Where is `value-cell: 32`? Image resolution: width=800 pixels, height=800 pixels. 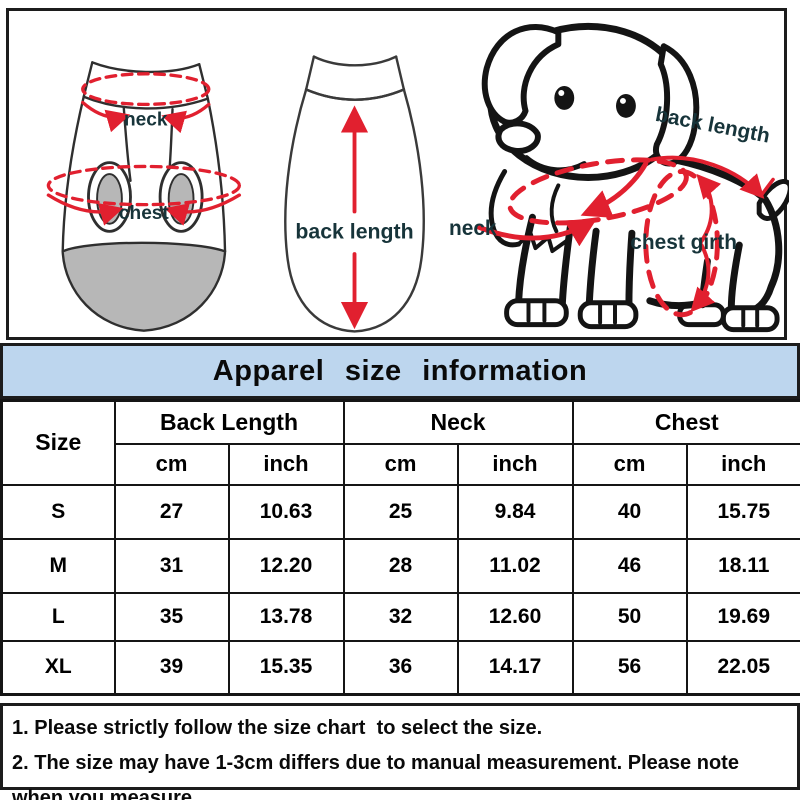
value-cell: 32 is located at coordinates (400, 616).